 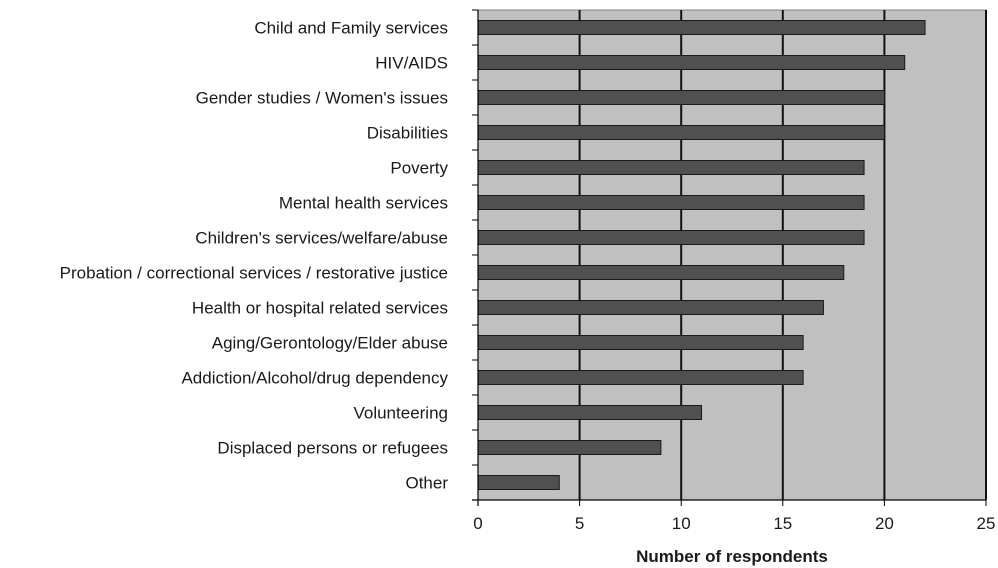 I want to click on category-label-2: Gender studies / Women's issues, so click(x=322, y=98).